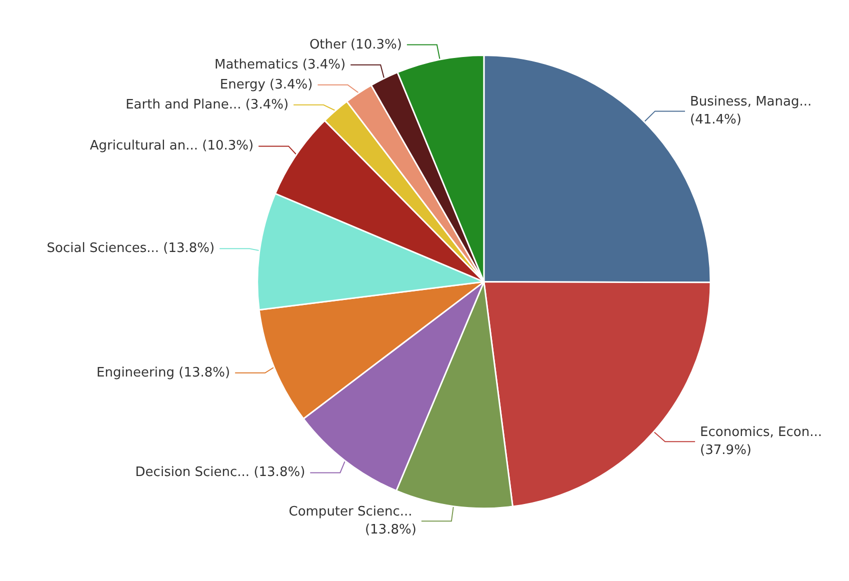 This screenshot has width=849, height=581. What do you see at coordinates (280, 64) in the screenshot?
I see `slice-label: Mathematics (3.4%)` at bounding box center [280, 64].